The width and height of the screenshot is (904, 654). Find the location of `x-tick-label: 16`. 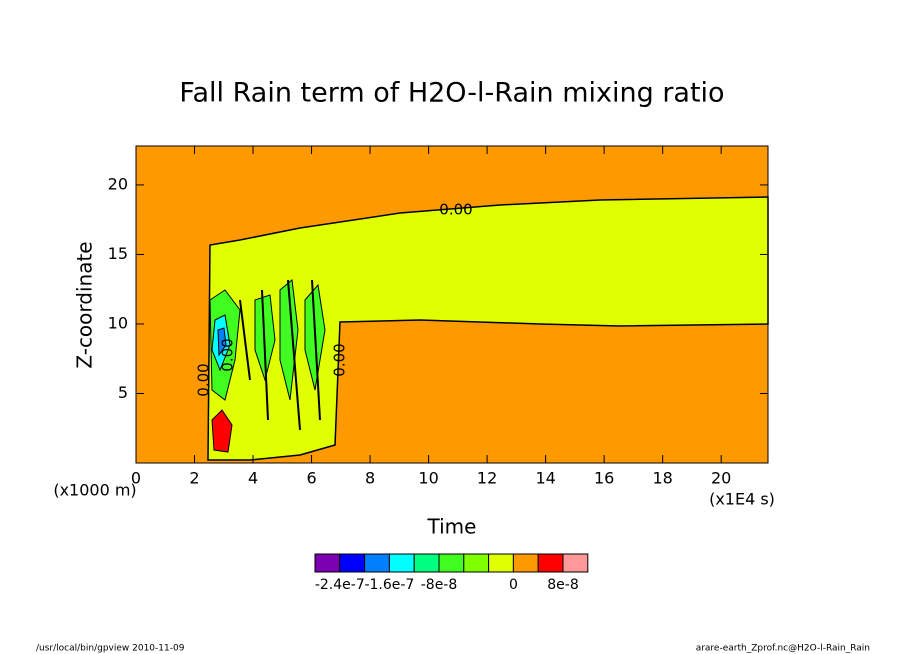

x-tick-label: 16 is located at coordinates (604, 478).